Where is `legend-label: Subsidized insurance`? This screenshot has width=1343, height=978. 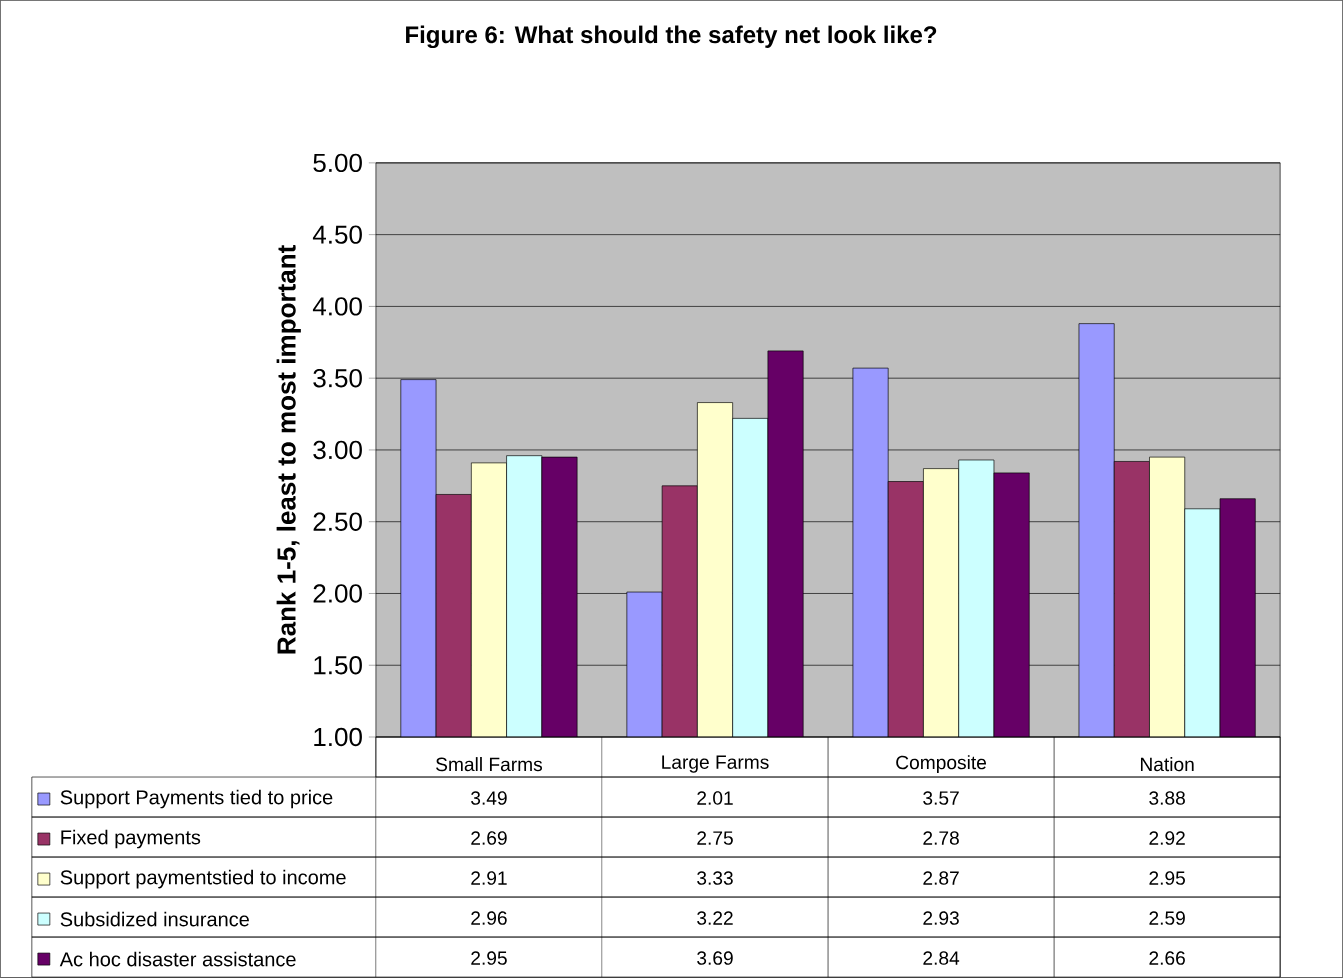 legend-label: Subsidized insurance is located at coordinates (154, 919).